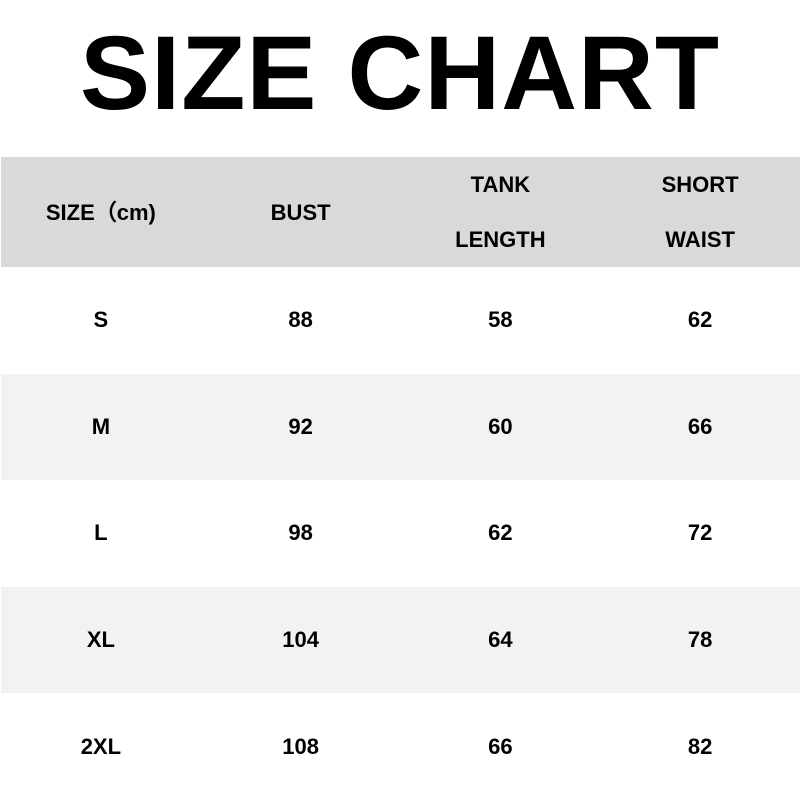  I want to click on table-cell: 82, so click(700, 746).